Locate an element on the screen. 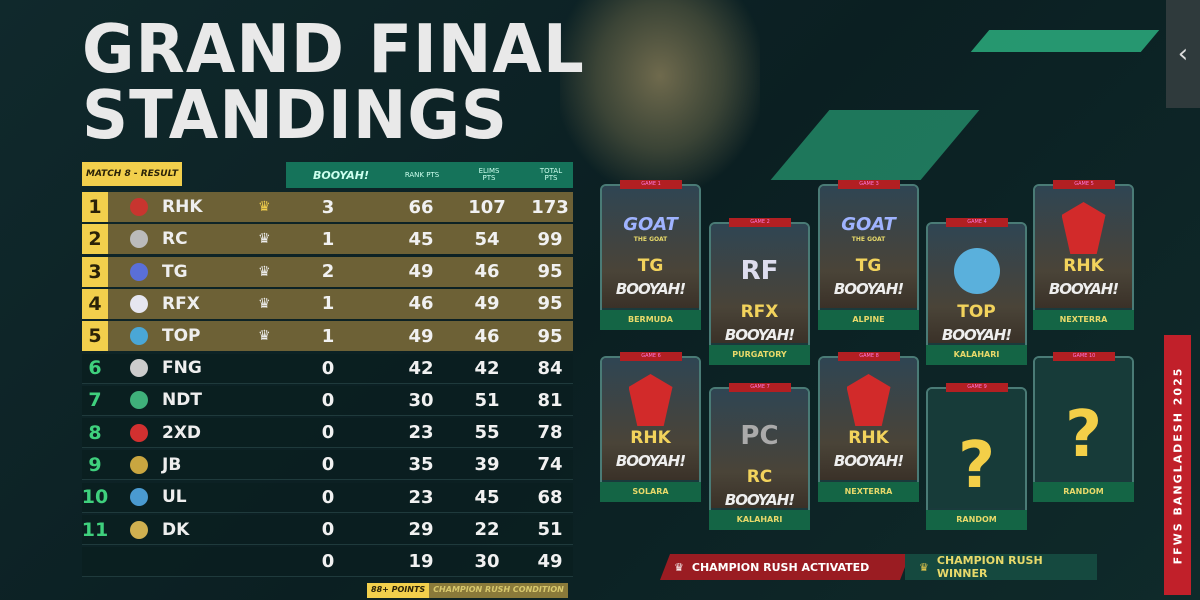 This screenshot has width=1200, height=600. total-pts: 74 is located at coordinates (550, 465).